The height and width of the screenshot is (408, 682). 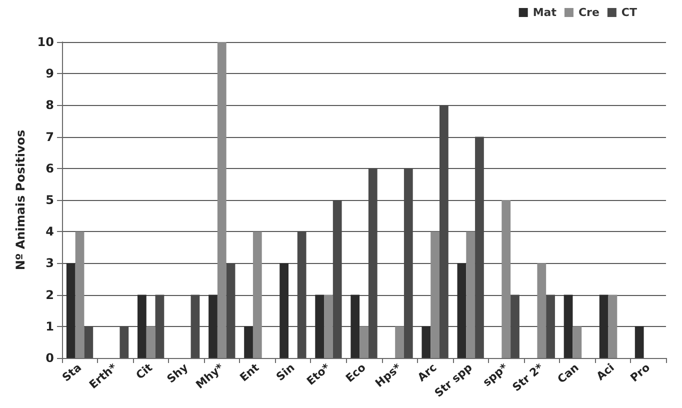 I want to click on x-tick-label: Aci, so click(x=605, y=372).